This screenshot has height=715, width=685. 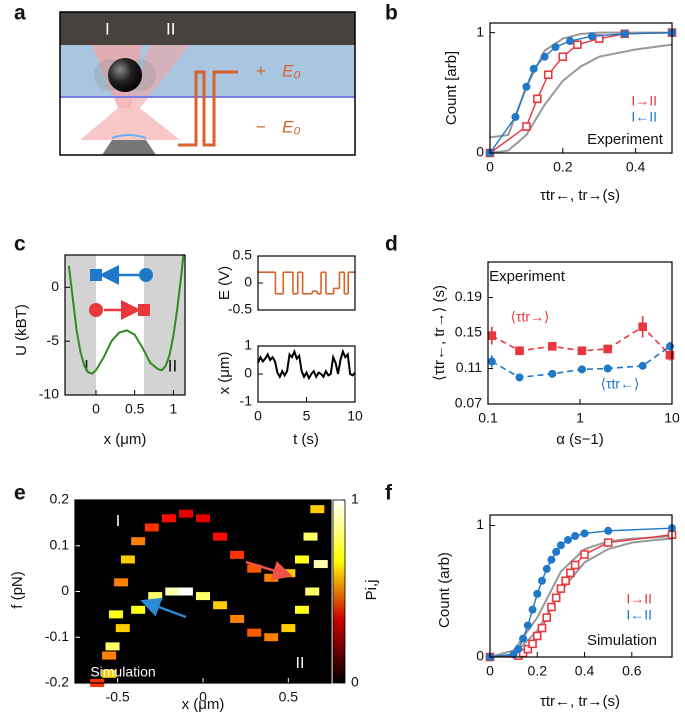 What do you see at coordinates (96, 409) in the screenshot?
I see `x-tick-label: 0` at bounding box center [96, 409].